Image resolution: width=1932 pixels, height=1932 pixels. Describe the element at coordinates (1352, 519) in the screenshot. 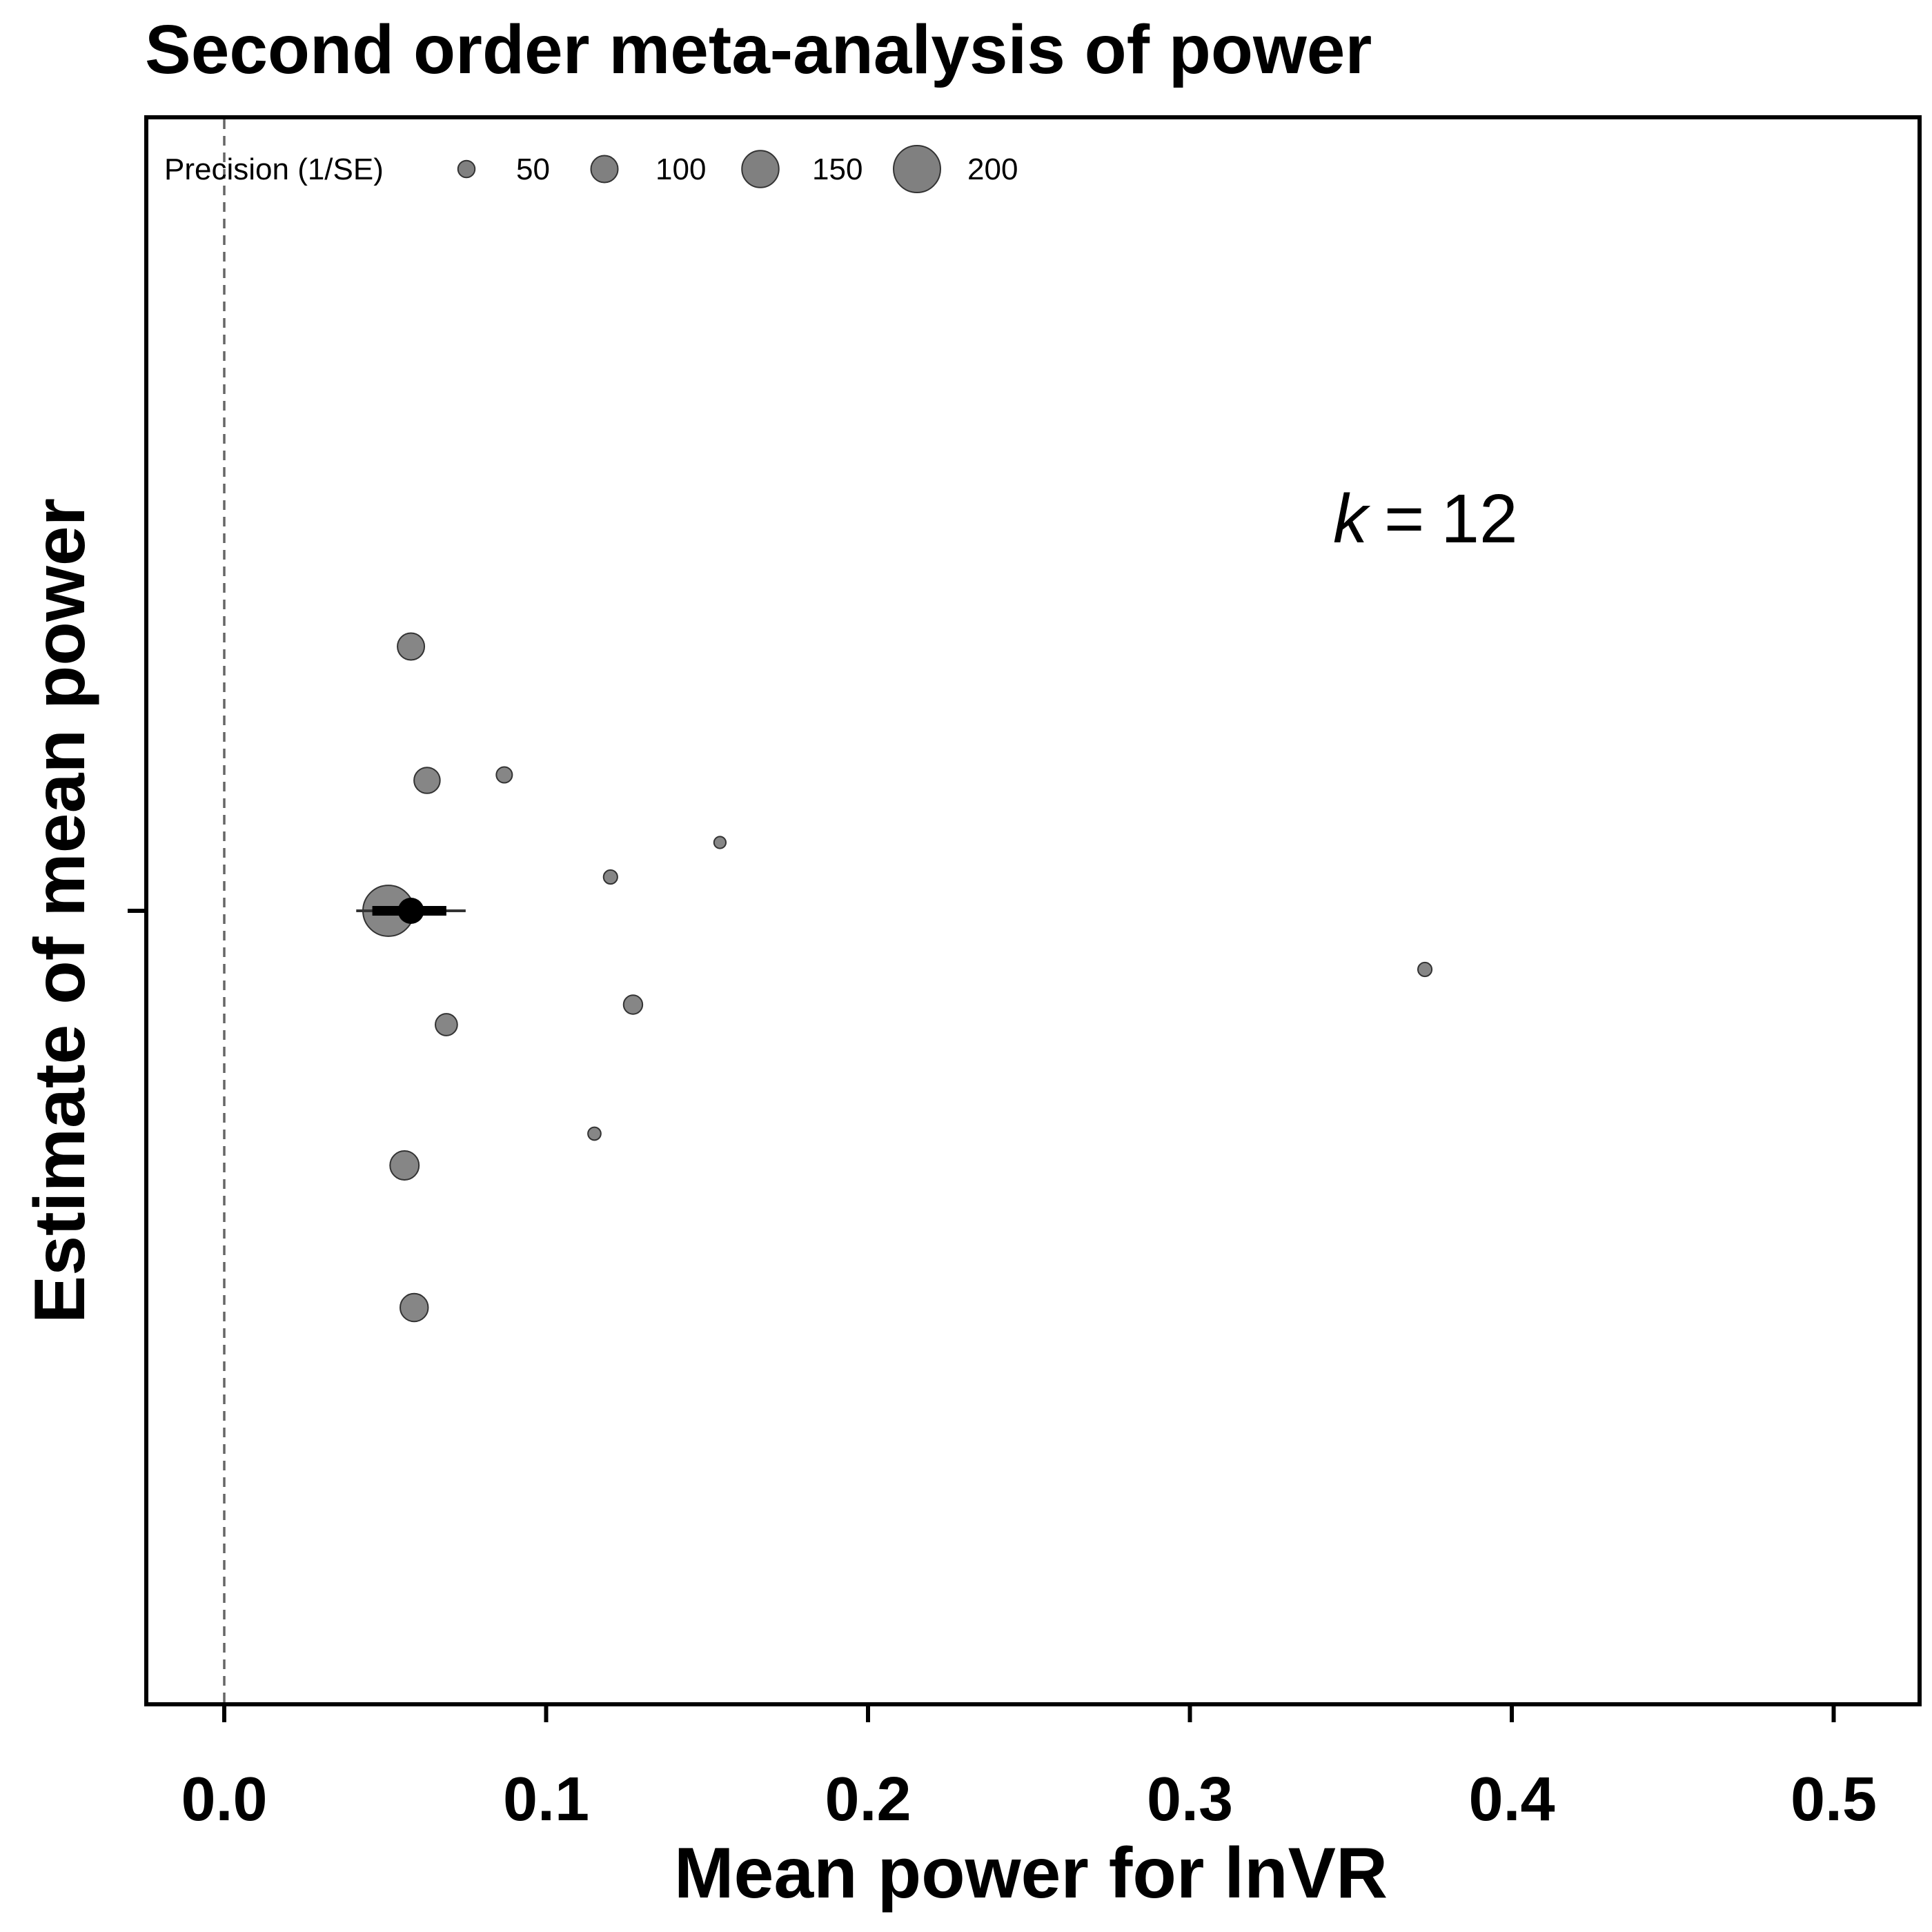

I see `k-symbol: k` at that location.